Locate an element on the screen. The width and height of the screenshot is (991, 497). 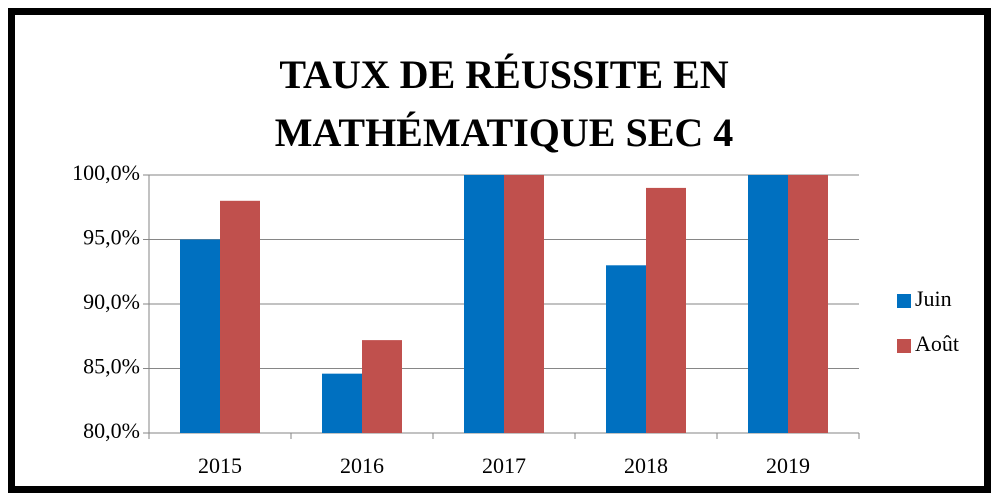
x-tick-label: 2017 is located at coordinates (504, 465).